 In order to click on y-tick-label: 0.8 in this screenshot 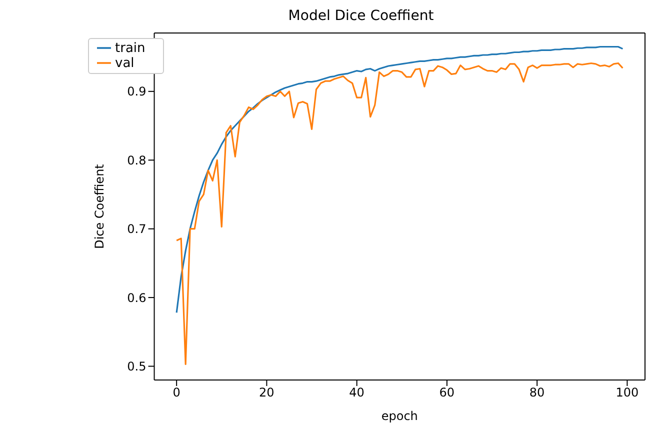, I will do `click(136, 160)`.